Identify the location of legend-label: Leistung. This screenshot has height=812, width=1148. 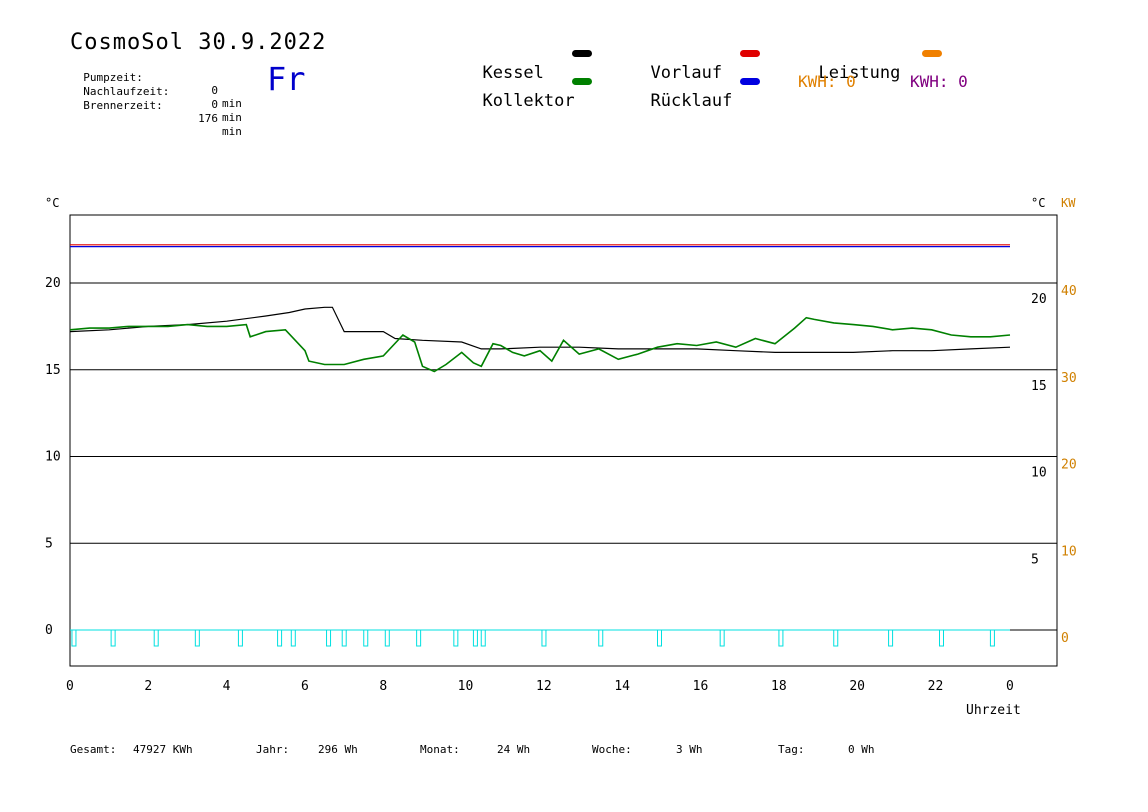
(859, 73).